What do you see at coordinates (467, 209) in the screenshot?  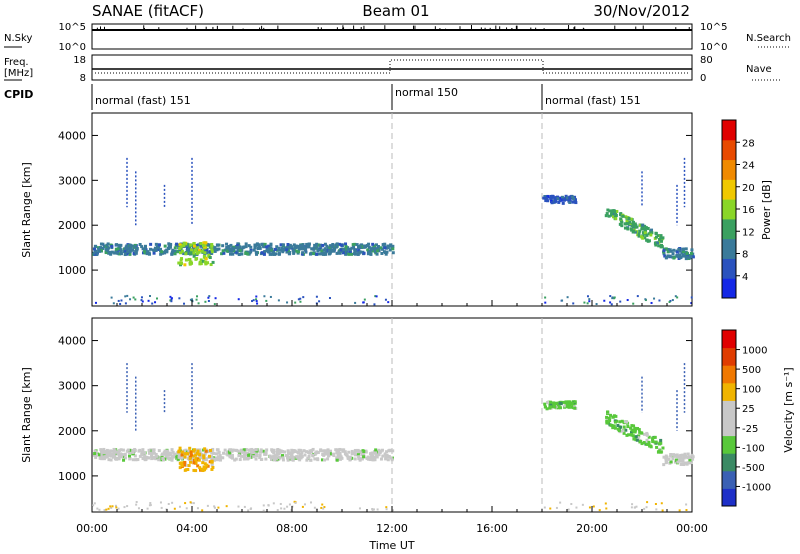 I see `power-dividers` at bounding box center [467, 209].